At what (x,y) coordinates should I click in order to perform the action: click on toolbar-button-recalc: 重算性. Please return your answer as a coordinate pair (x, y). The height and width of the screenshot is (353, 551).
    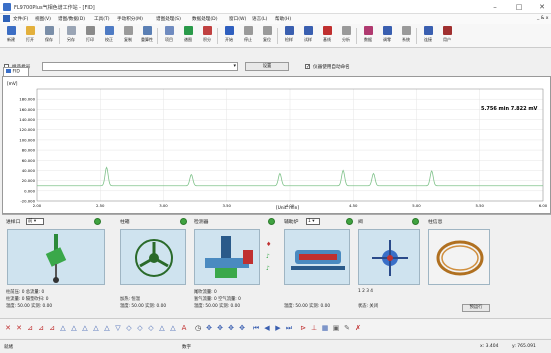
    Looking at the image, I should click on (147, 36).